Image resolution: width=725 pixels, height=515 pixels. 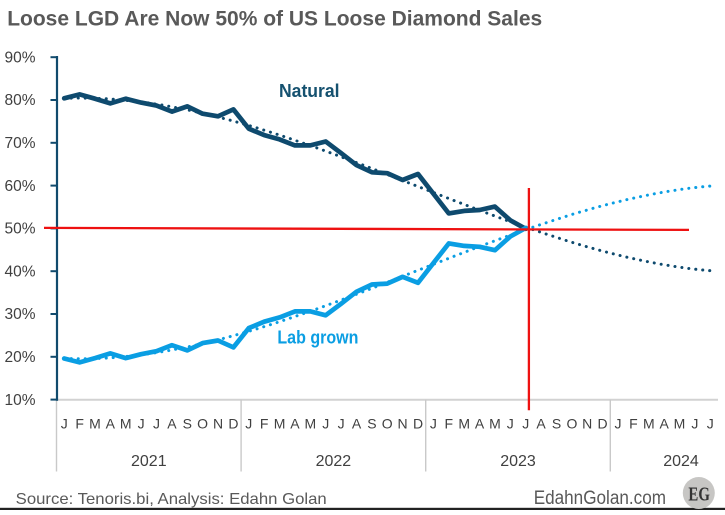 I want to click on svg-text: 40%, so click(x=19, y=271).